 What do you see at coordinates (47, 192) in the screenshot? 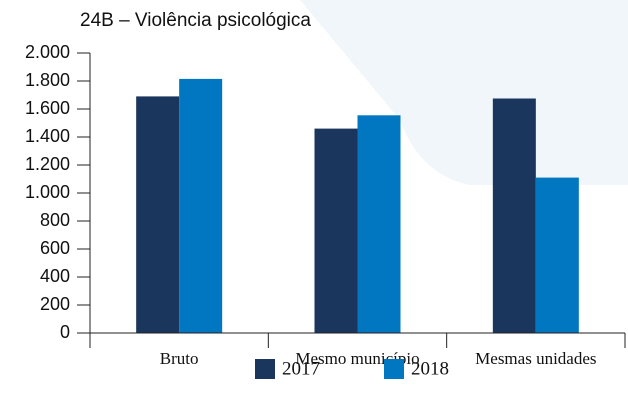
I see `y-tick-label: 1.000` at bounding box center [47, 192].